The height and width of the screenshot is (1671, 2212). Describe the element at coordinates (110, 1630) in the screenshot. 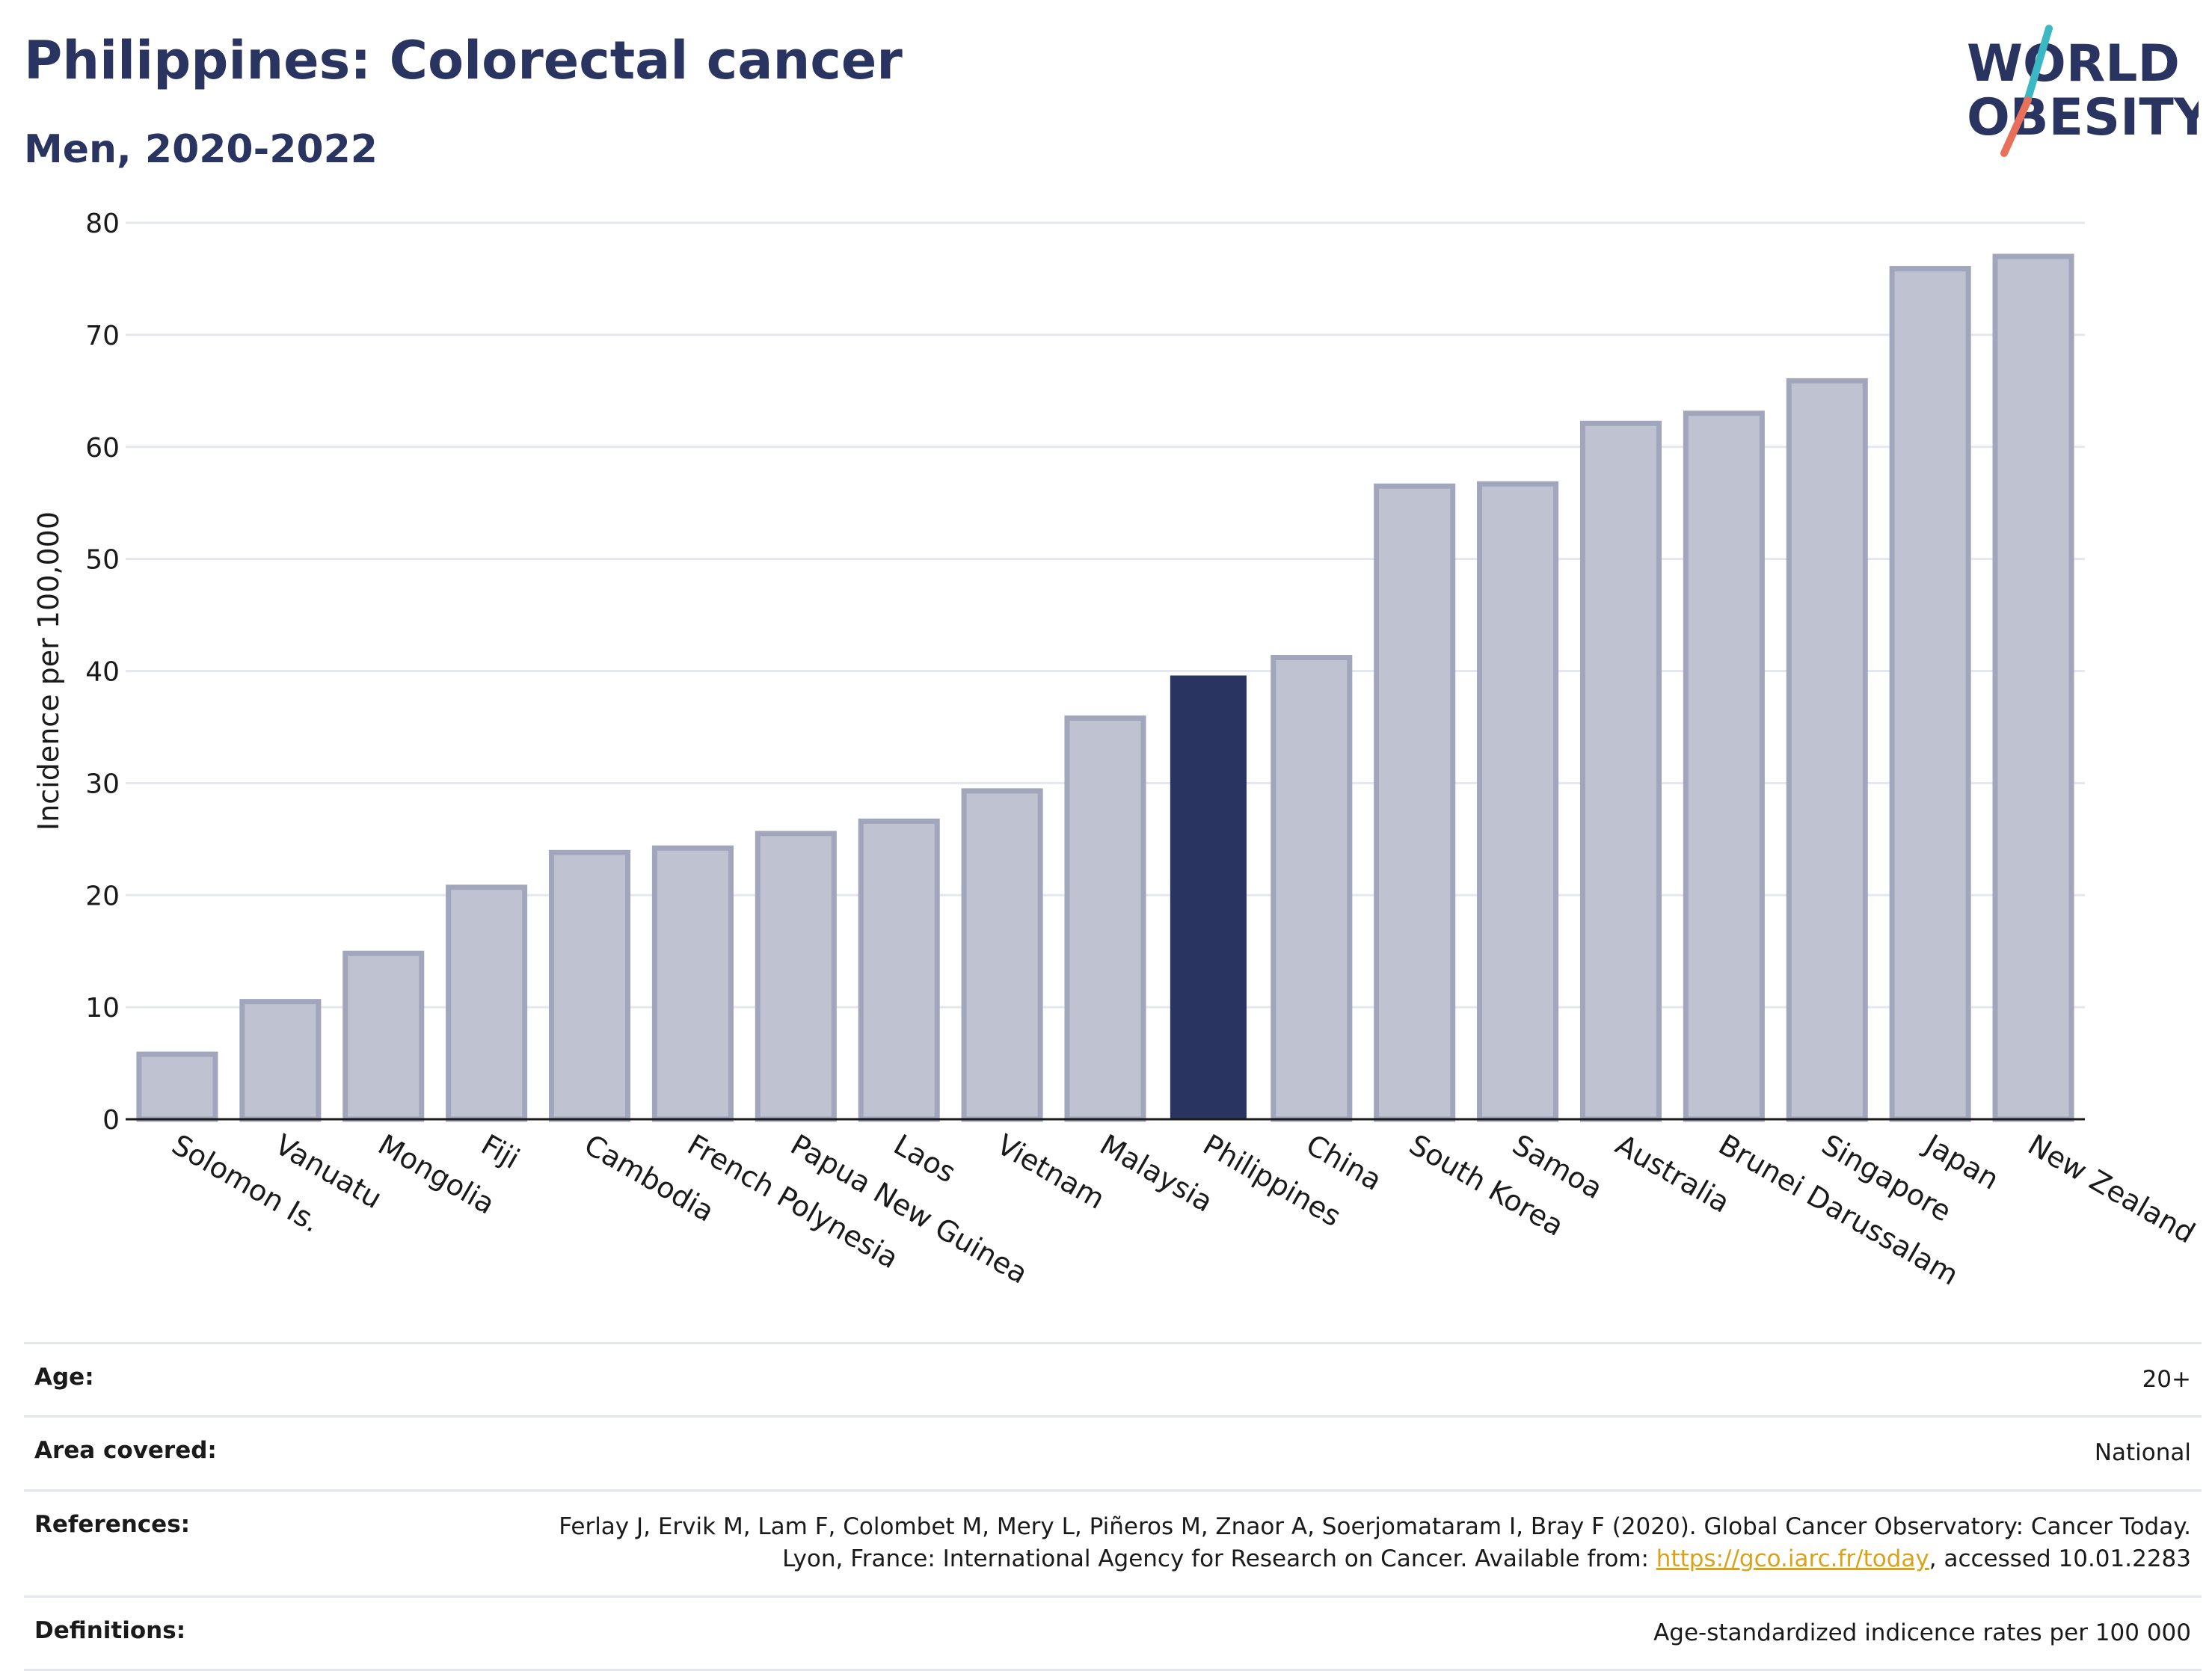

I see `meta-label-definitions: Definitions:` at that location.